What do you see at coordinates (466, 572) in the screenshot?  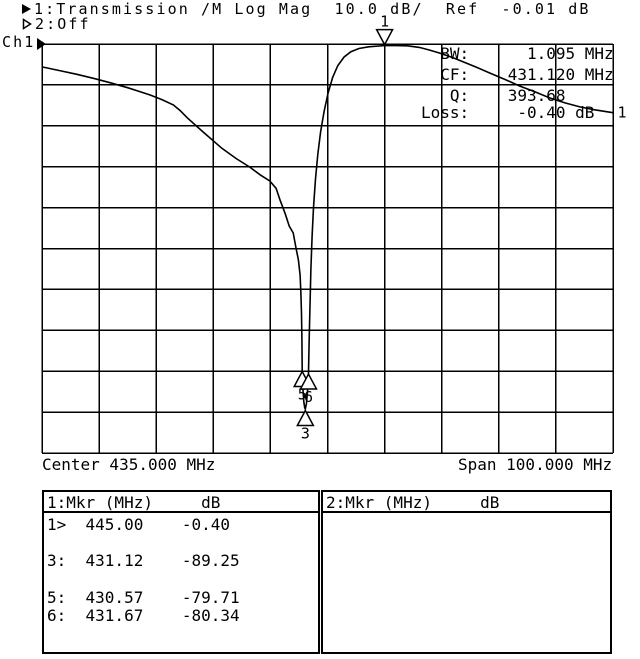 I see `marker-table-2: 2:Mkr (MHz) dB` at bounding box center [466, 572].